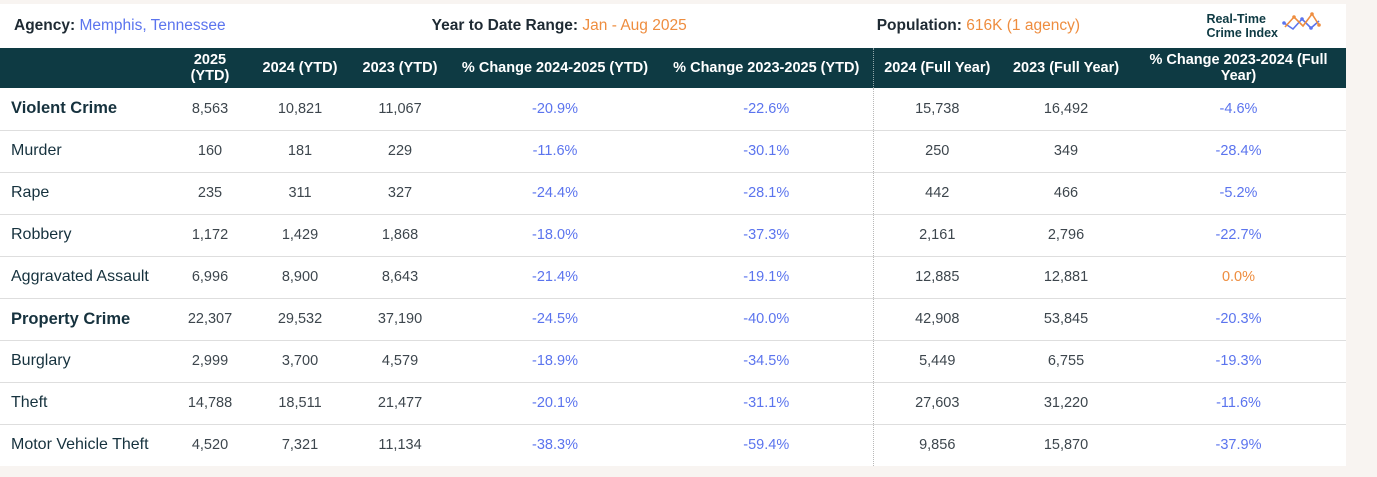 The height and width of the screenshot is (477, 1377). Describe the element at coordinates (85, 234) in the screenshot. I see `row-label: Robbery` at that location.